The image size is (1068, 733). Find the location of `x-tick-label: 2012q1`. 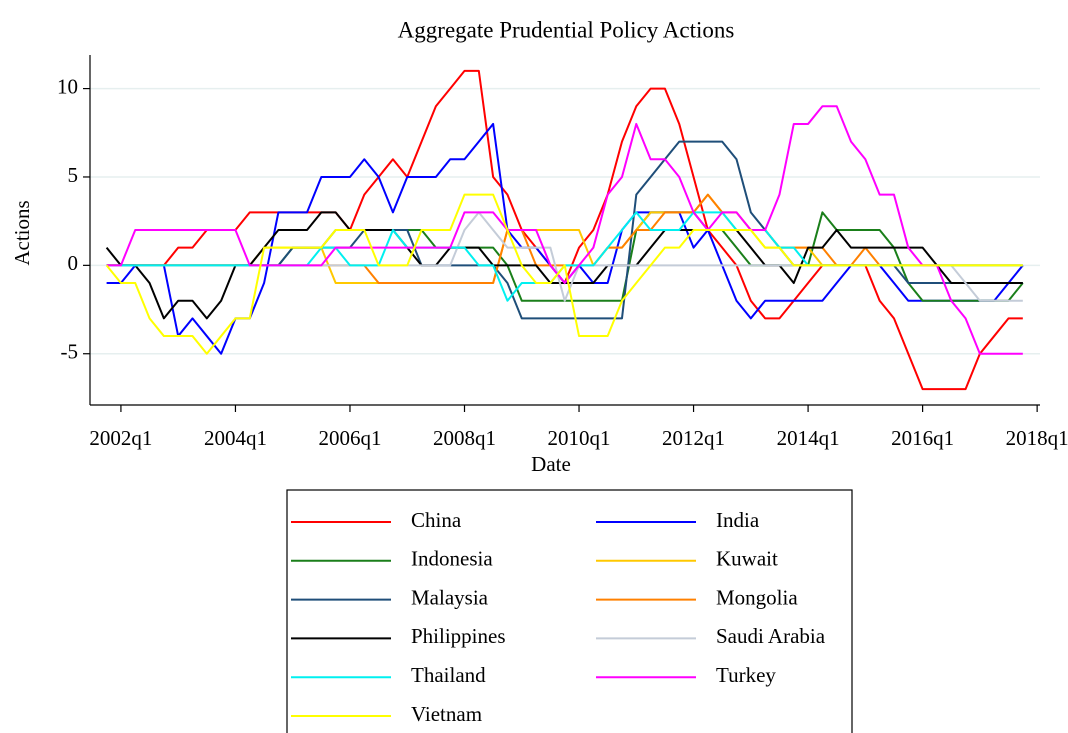

x-tick-label: 2012q1 is located at coordinates (693, 438).